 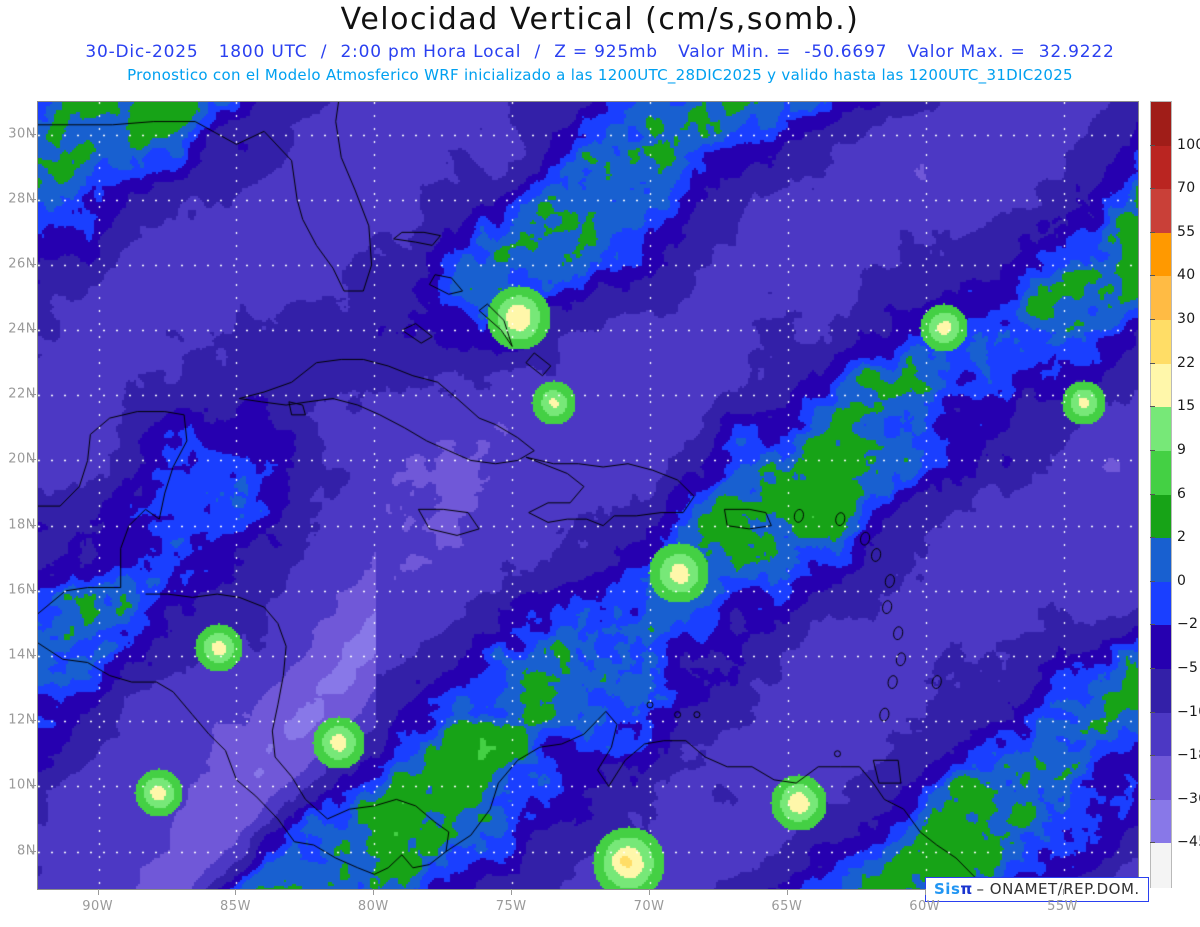 I want to click on x-axis-label: 80W, so click(x=373, y=906).